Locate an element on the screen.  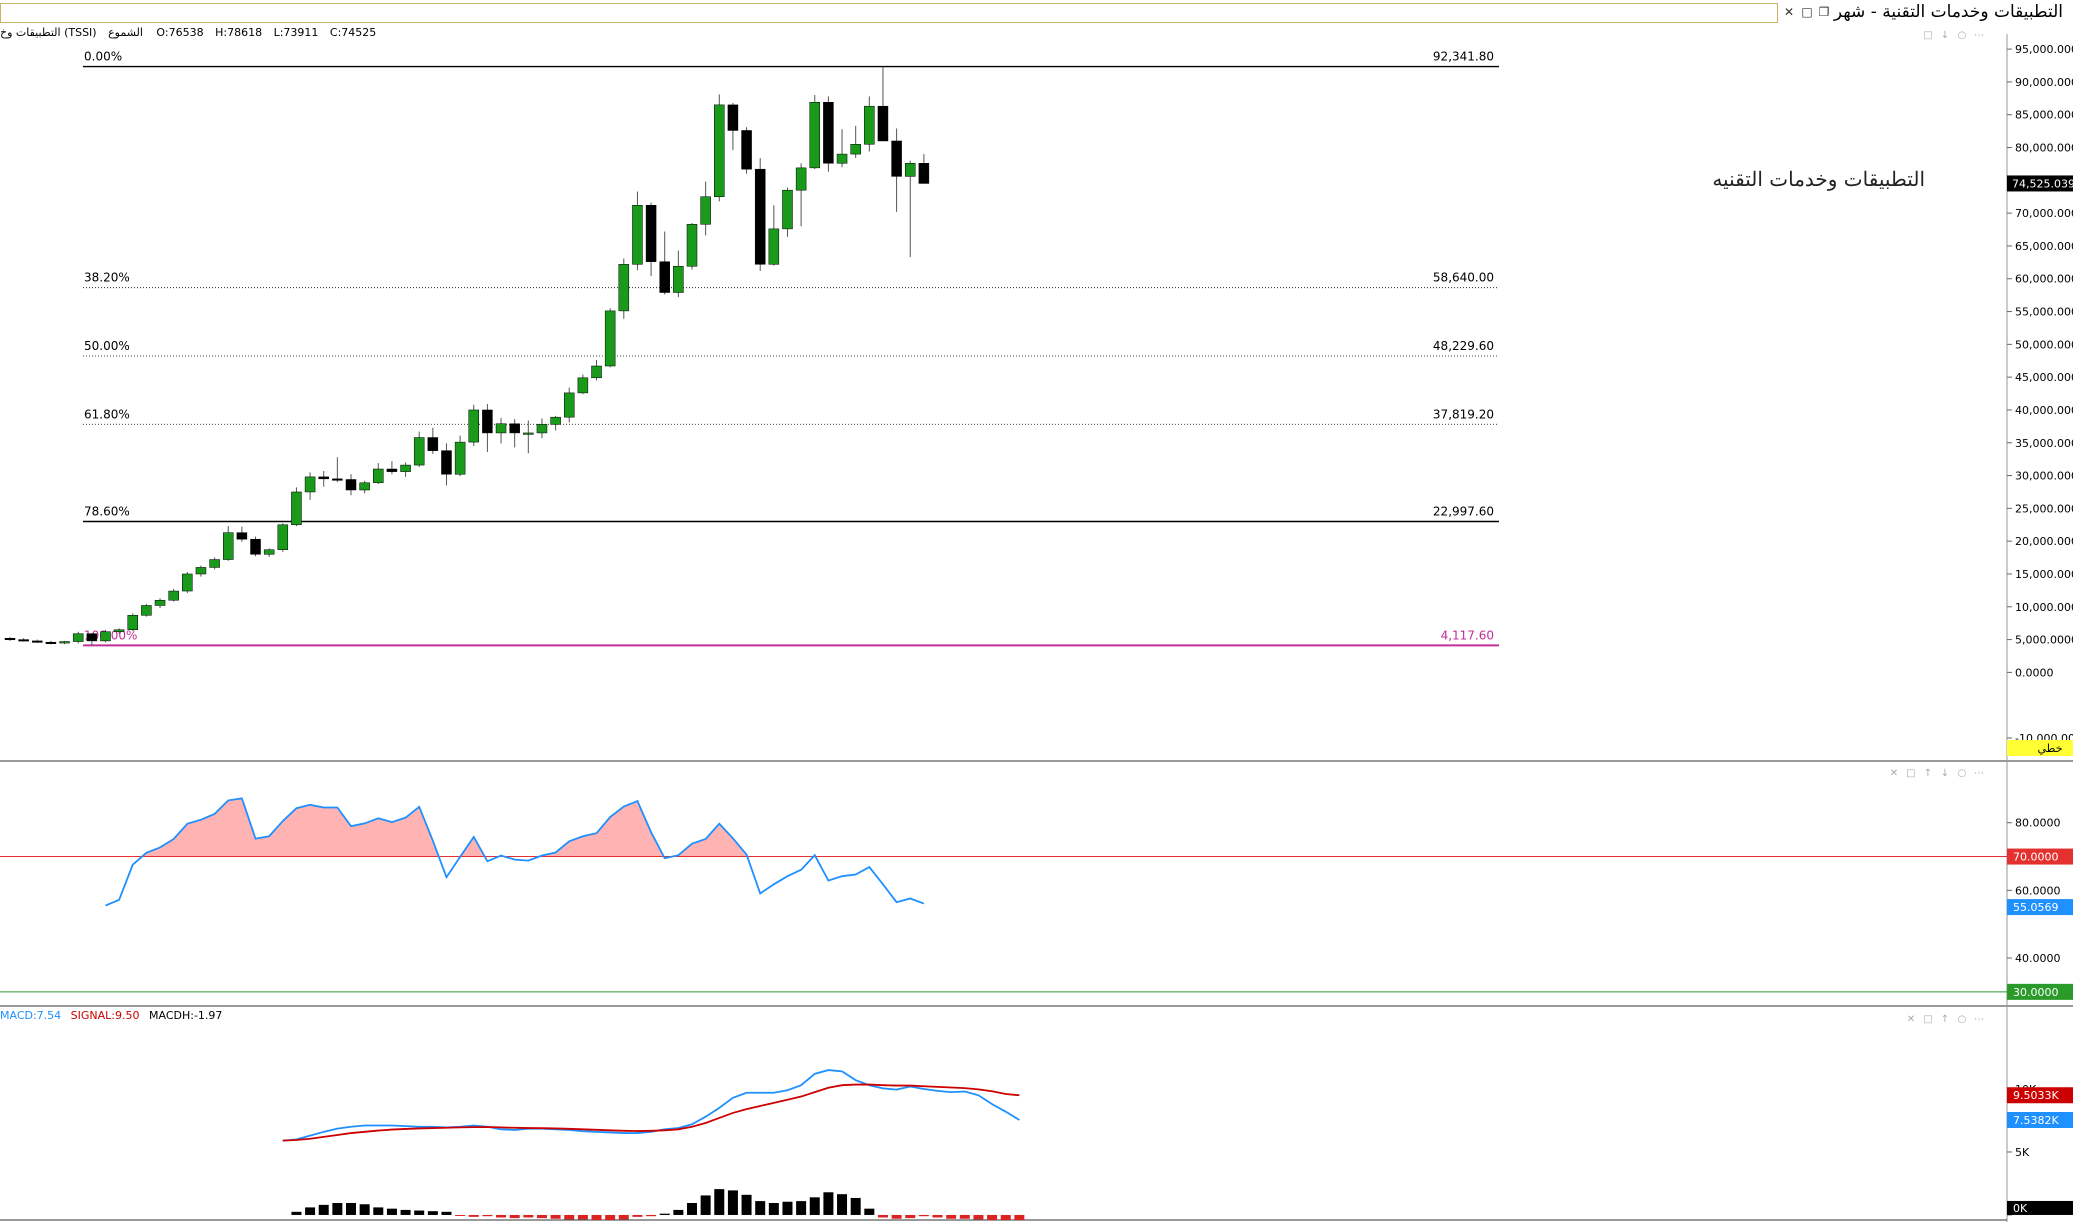
open-value: O:76538 is located at coordinates (180, 32).